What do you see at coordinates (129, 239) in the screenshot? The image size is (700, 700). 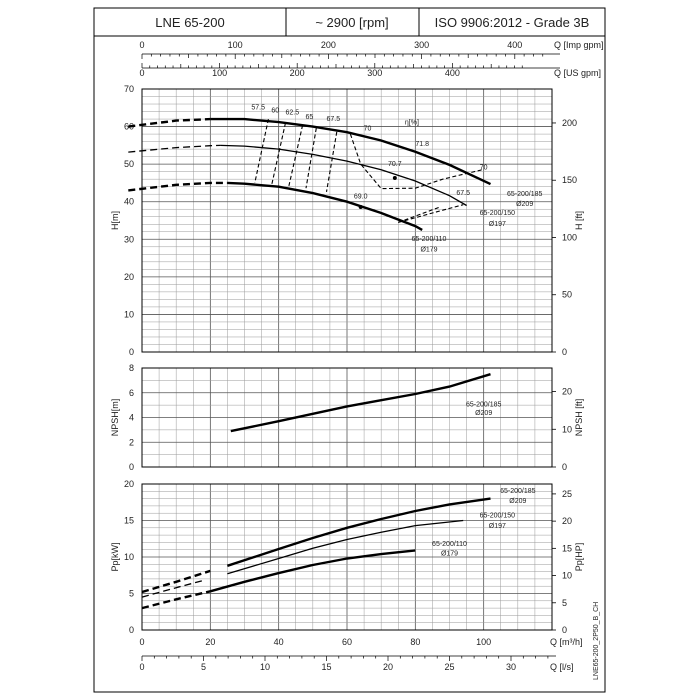 I see `y-tick-label: 30` at bounding box center [129, 239].